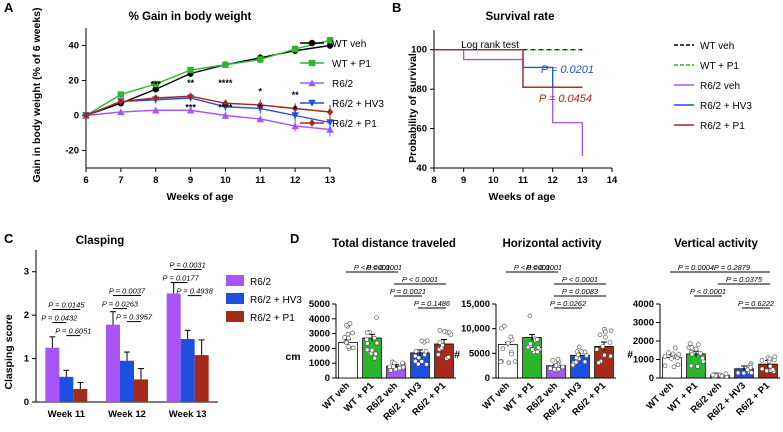  Describe the element at coordinates (372, 267) in the screenshot. I see `panel-d1-pvalue: P < 0.0001` at that location.